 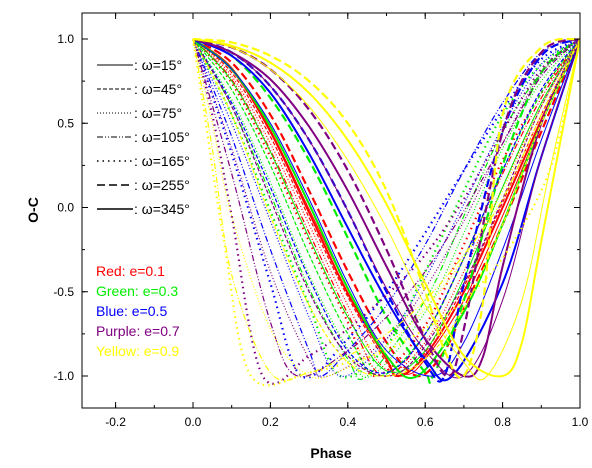 I want to click on ecc-legend-label: Purple: e=0.7, so click(x=138, y=331).